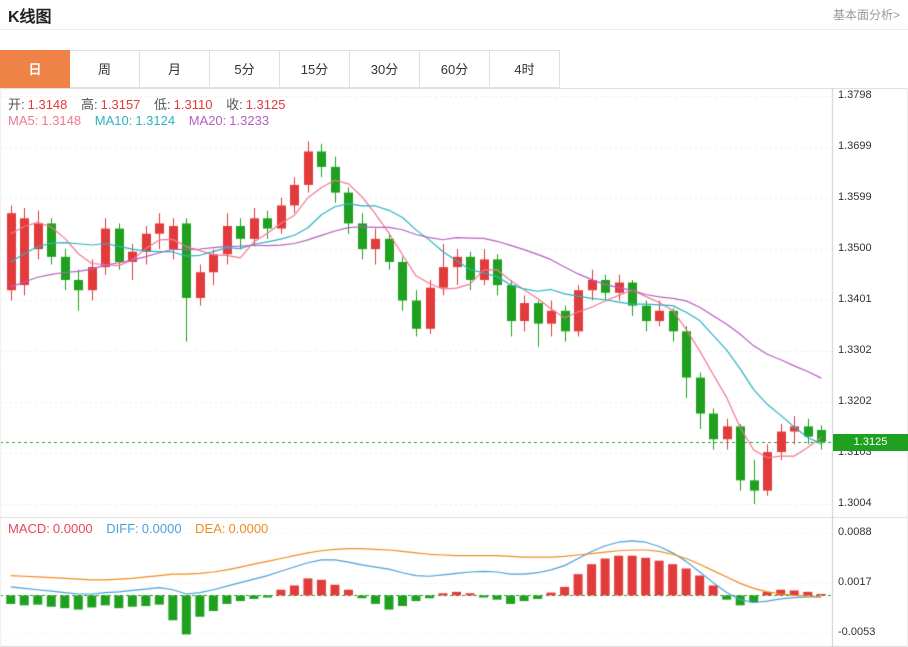  What do you see at coordinates (245, 69) in the screenshot?
I see `tab-5min: 5分` at bounding box center [245, 69].